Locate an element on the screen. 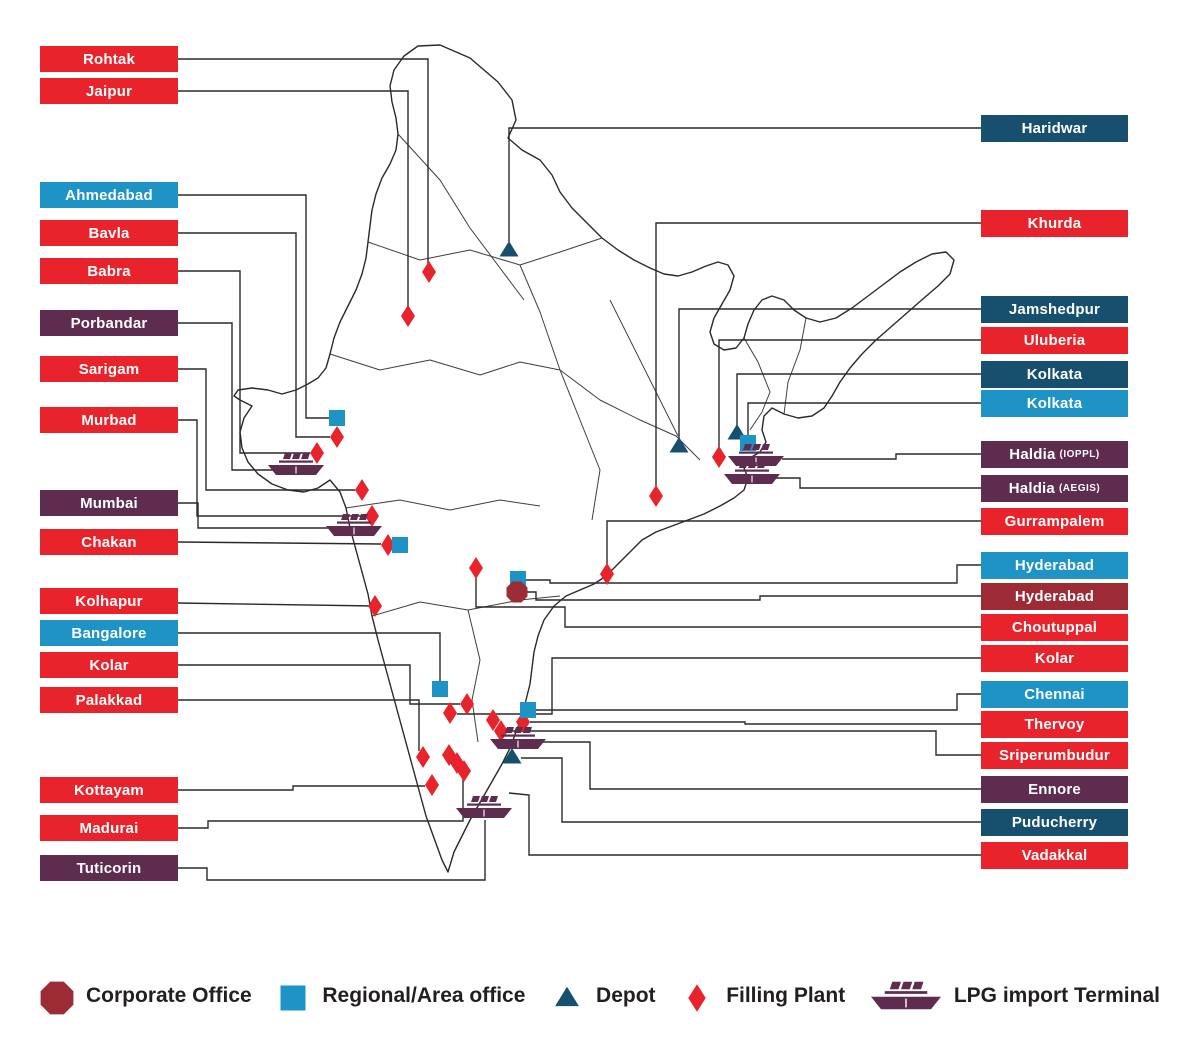  filling-plant-madurai is located at coordinates (464, 771).